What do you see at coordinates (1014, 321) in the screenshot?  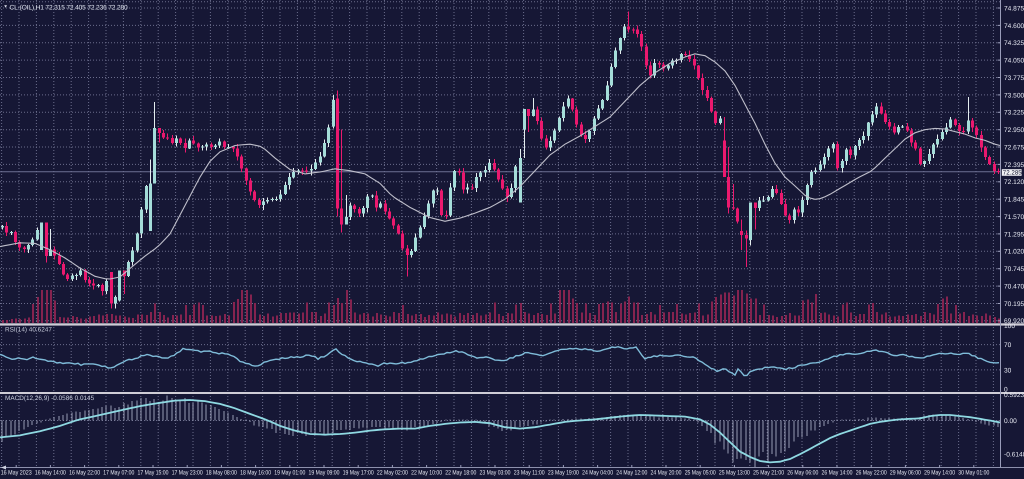 I see `svg-text: 69.920` at bounding box center [1014, 321].